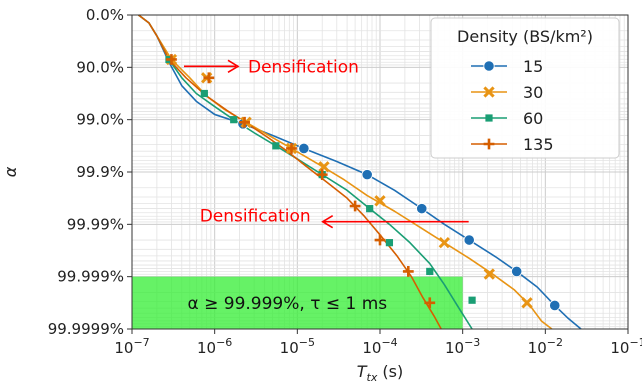 The width and height of the screenshot is (642, 385). What do you see at coordinates (214, 346) in the screenshot?
I see `x-tick-label: 10⁻⁶` at bounding box center [214, 346].